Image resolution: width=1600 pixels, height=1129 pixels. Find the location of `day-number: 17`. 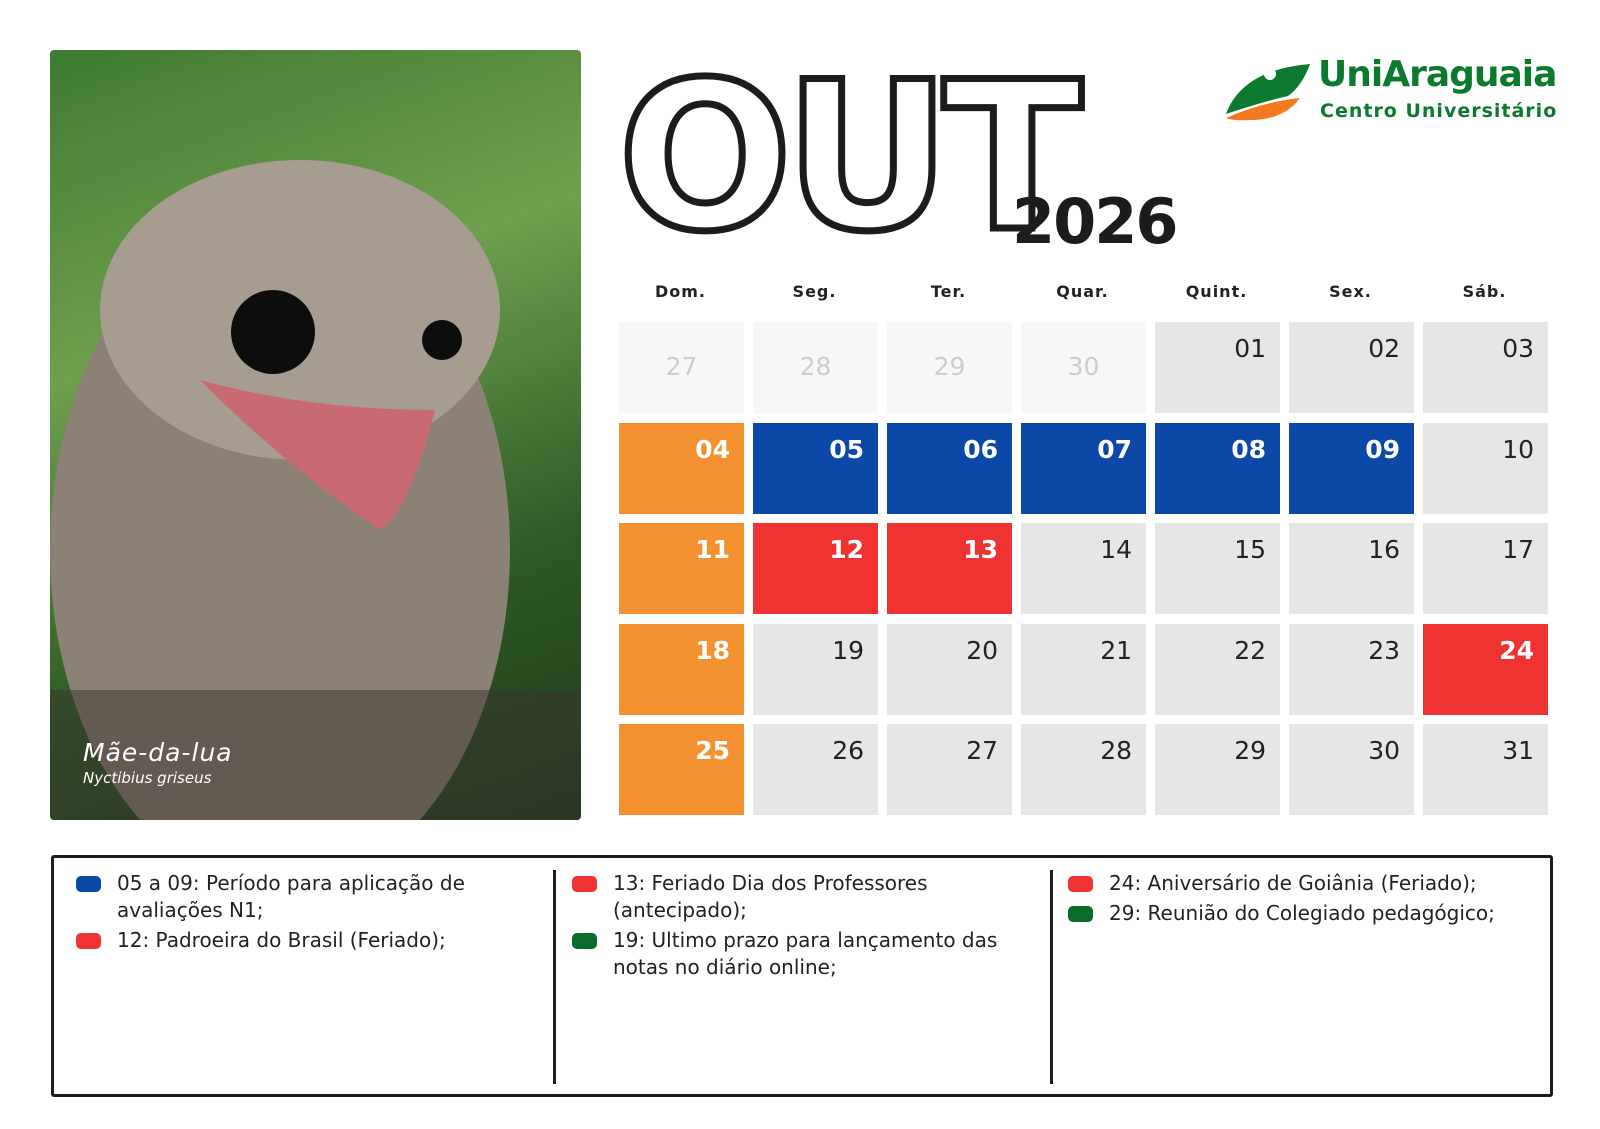

day-number: 17 is located at coordinates (1518, 549).